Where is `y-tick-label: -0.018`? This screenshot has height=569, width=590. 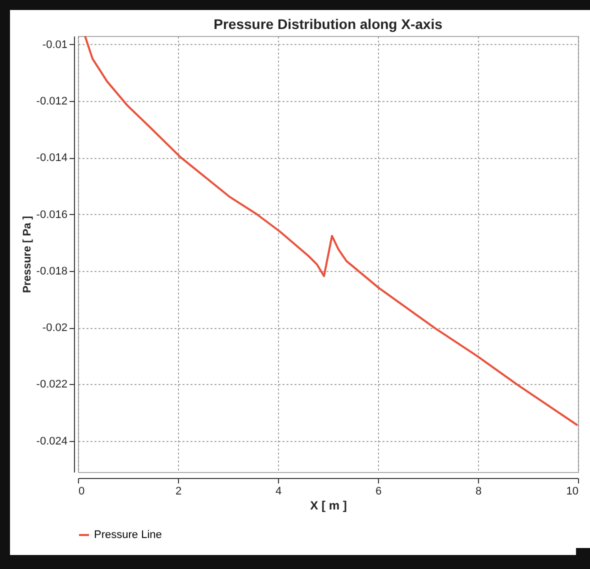 y-tick-label: -0.018 is located at coordinates (52, 271).